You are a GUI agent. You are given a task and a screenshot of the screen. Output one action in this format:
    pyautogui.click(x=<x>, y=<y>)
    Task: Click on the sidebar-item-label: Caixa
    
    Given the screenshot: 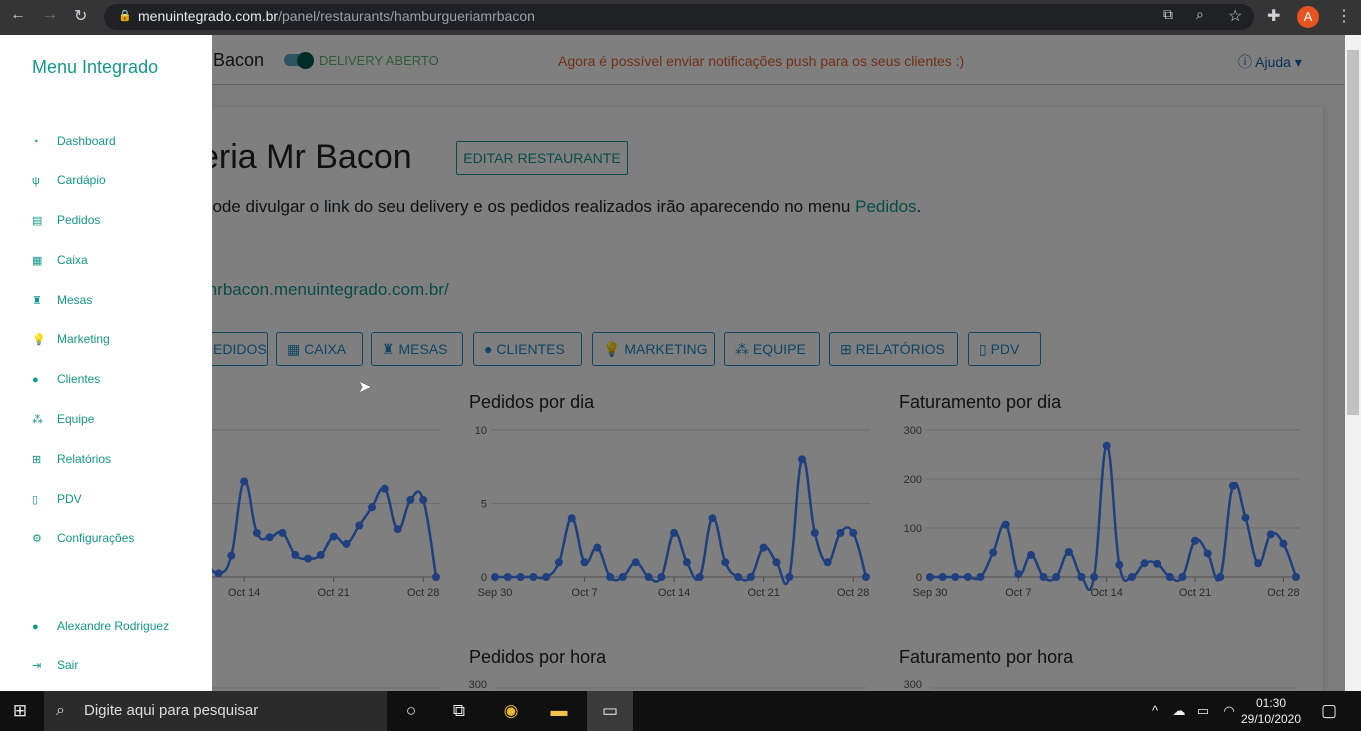 What is the action you would take?
    pyautogui.click(x=72, y=260)
    